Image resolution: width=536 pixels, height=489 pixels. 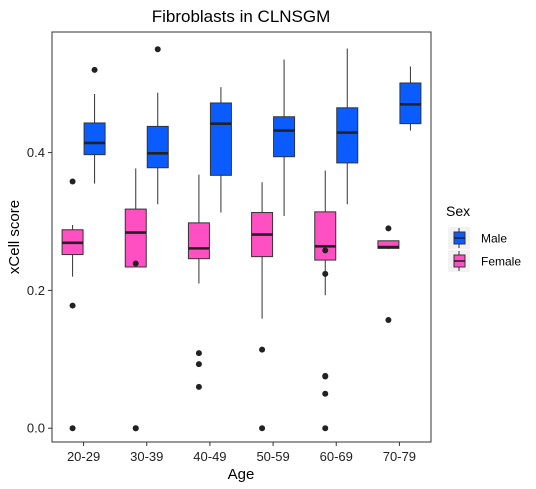 What do you see at coordinates (272, 456) in the screenshot?
I see `x-tick-label: 50-59` at bounding box center [272, 456].